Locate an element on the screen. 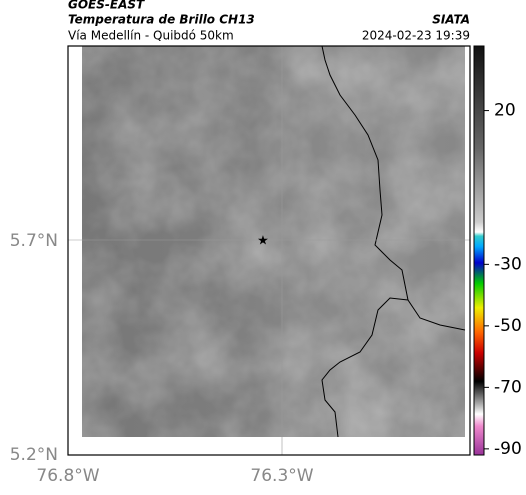  timestamp: 2024-02-23 19:39 is located at coordinates (416, 36).